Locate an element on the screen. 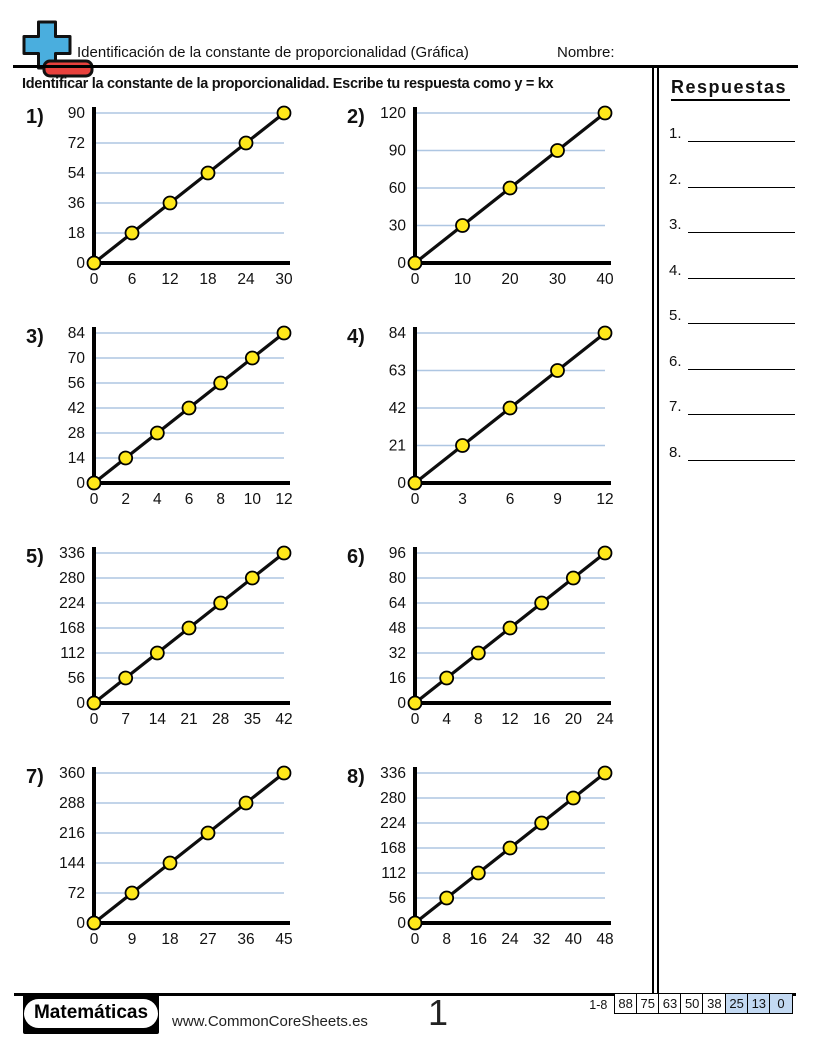 Image resolution: width=816 pixels, height=1056 pixels. svg-text: 3 is located at coordinates (462, 499).